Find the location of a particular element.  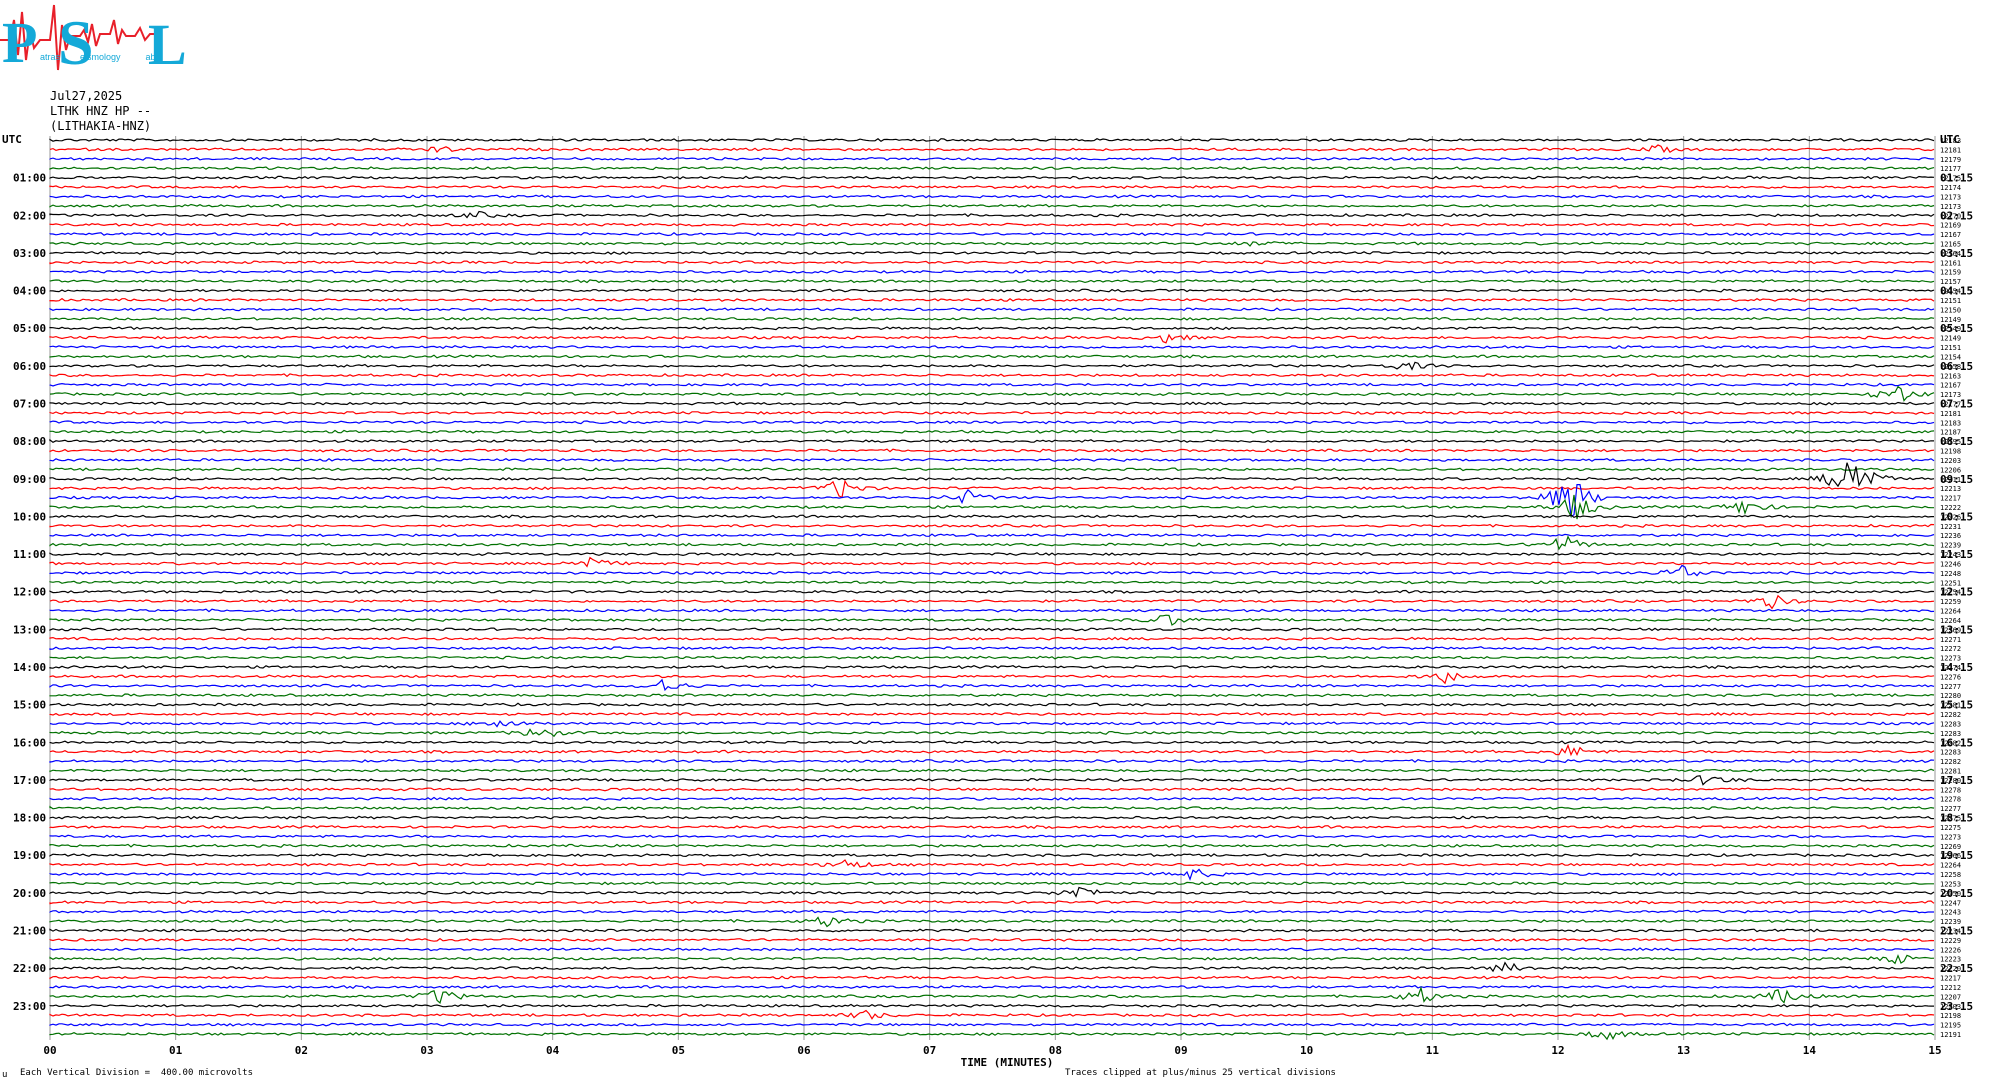

hour-label-right: 20:15 is located at coordinates (1956, 893).